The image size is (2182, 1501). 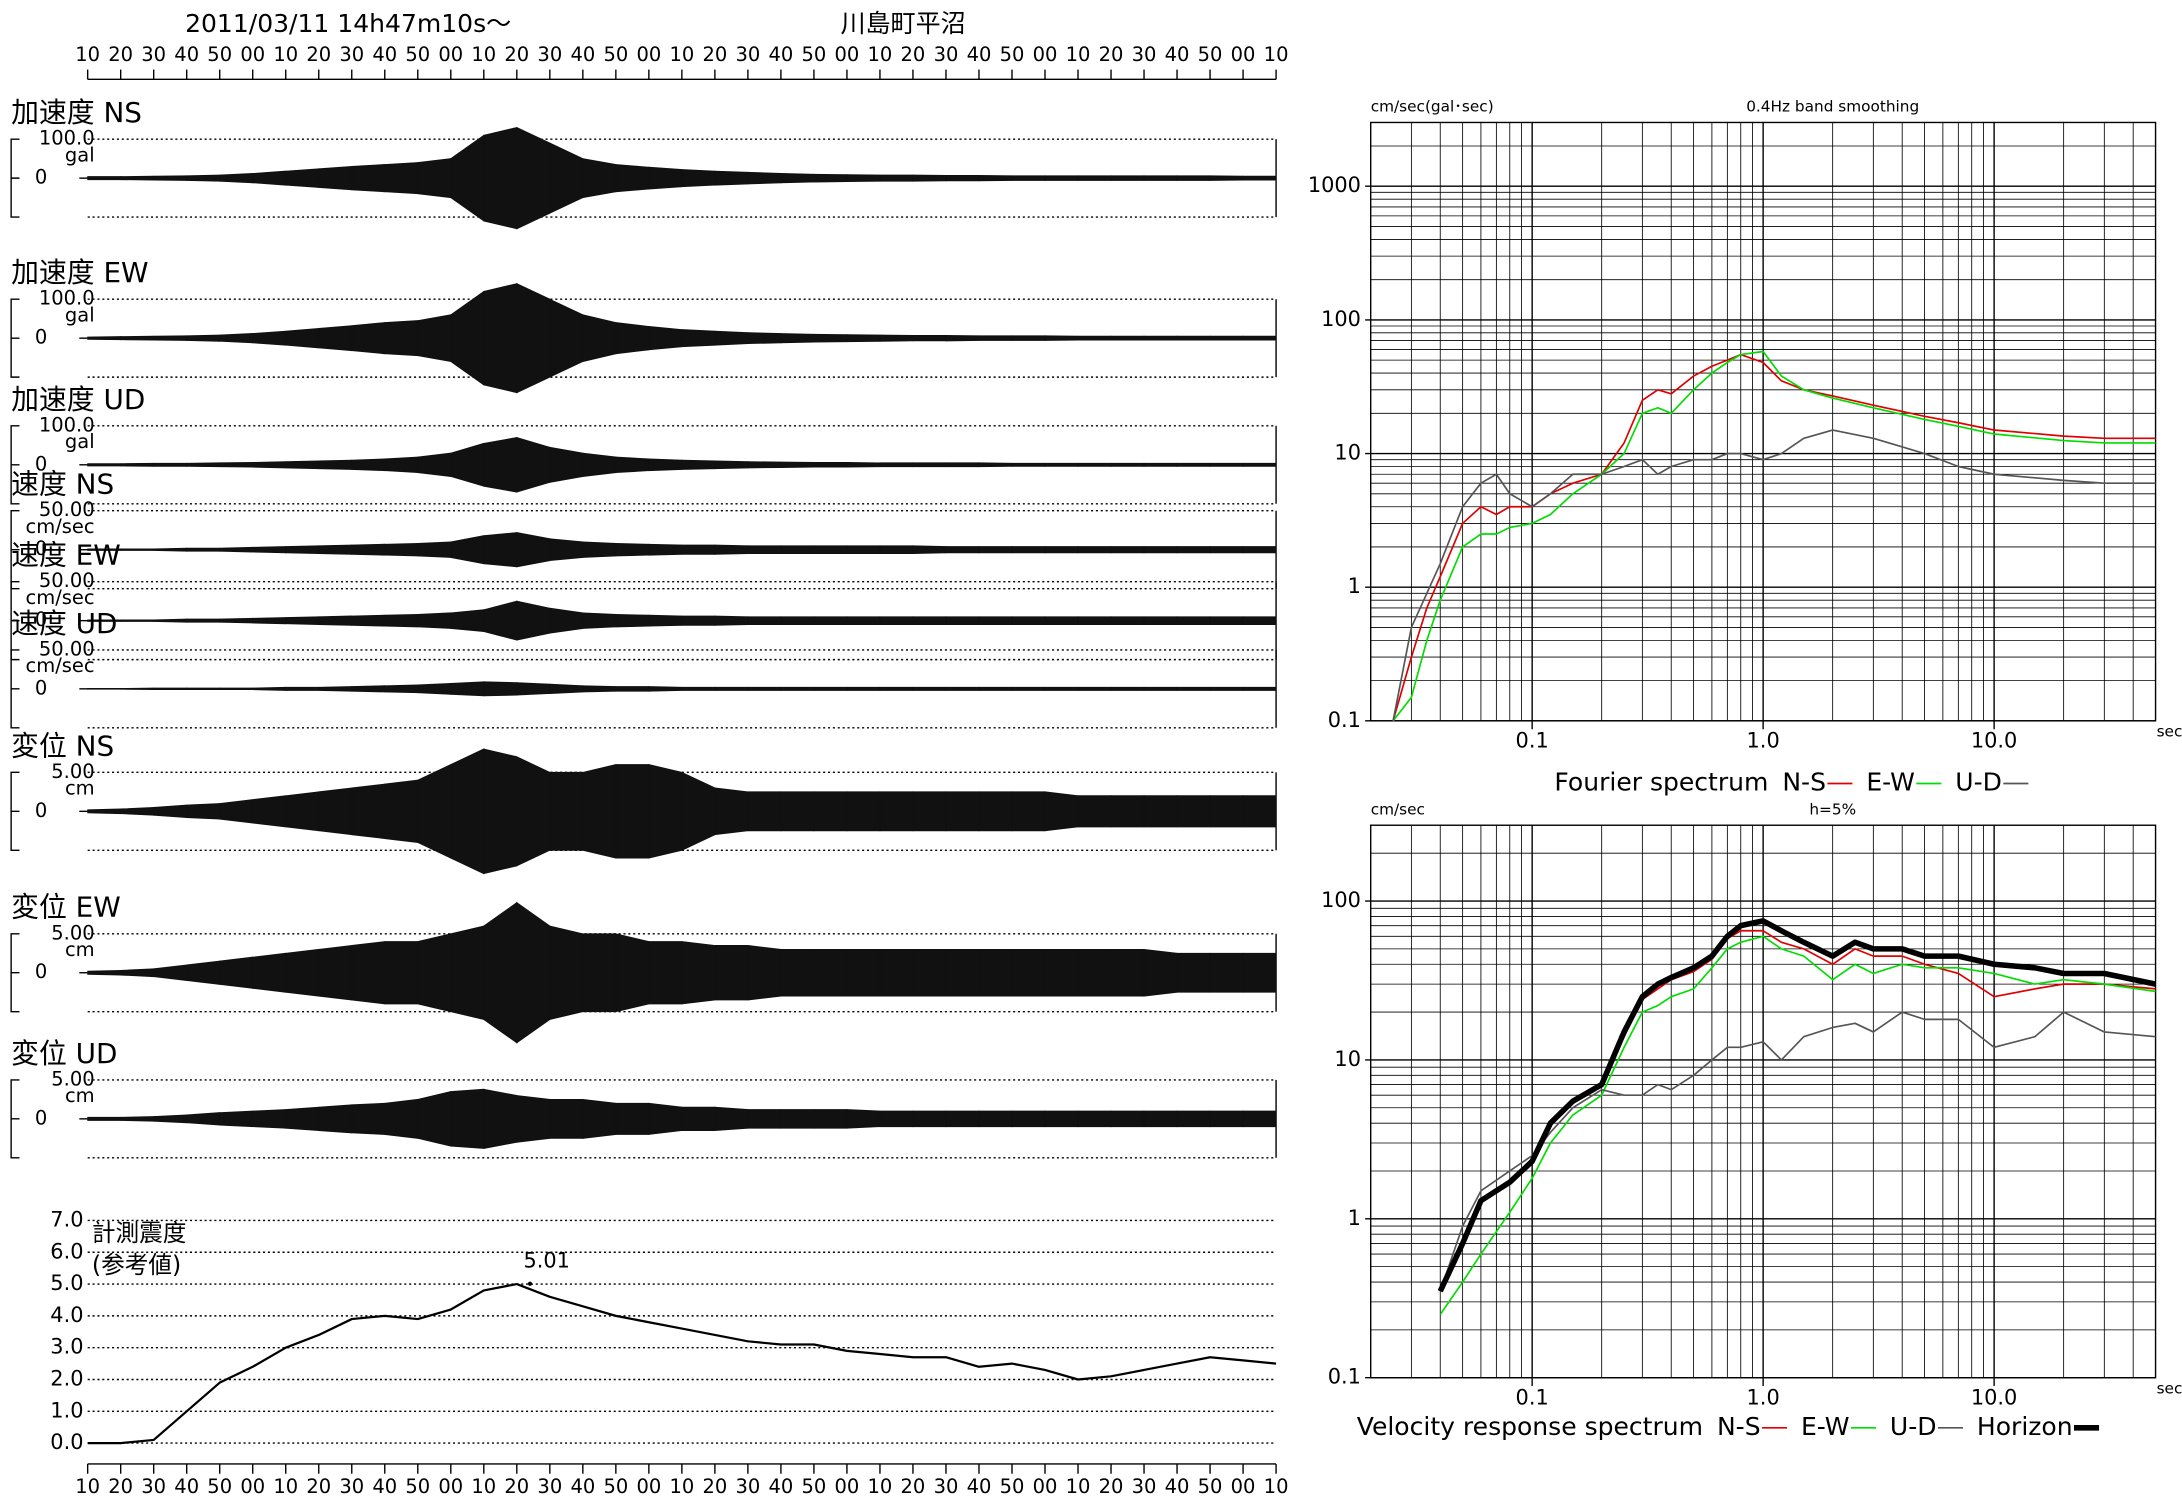 I want to click on x-tick-label: 00, so click(x=450, y=54).